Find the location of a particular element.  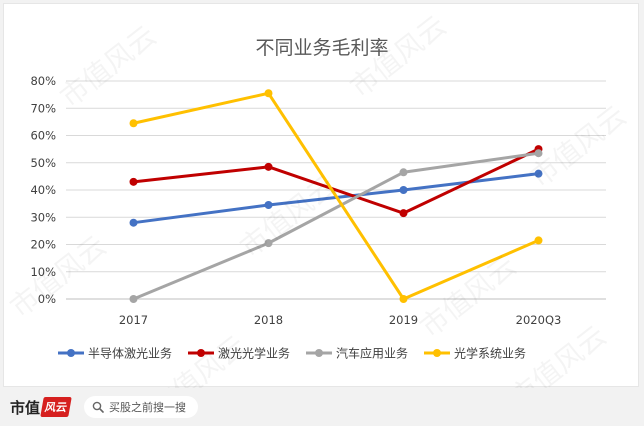

legend-label: 激光光学业务 is located at coordinates (254, 353).